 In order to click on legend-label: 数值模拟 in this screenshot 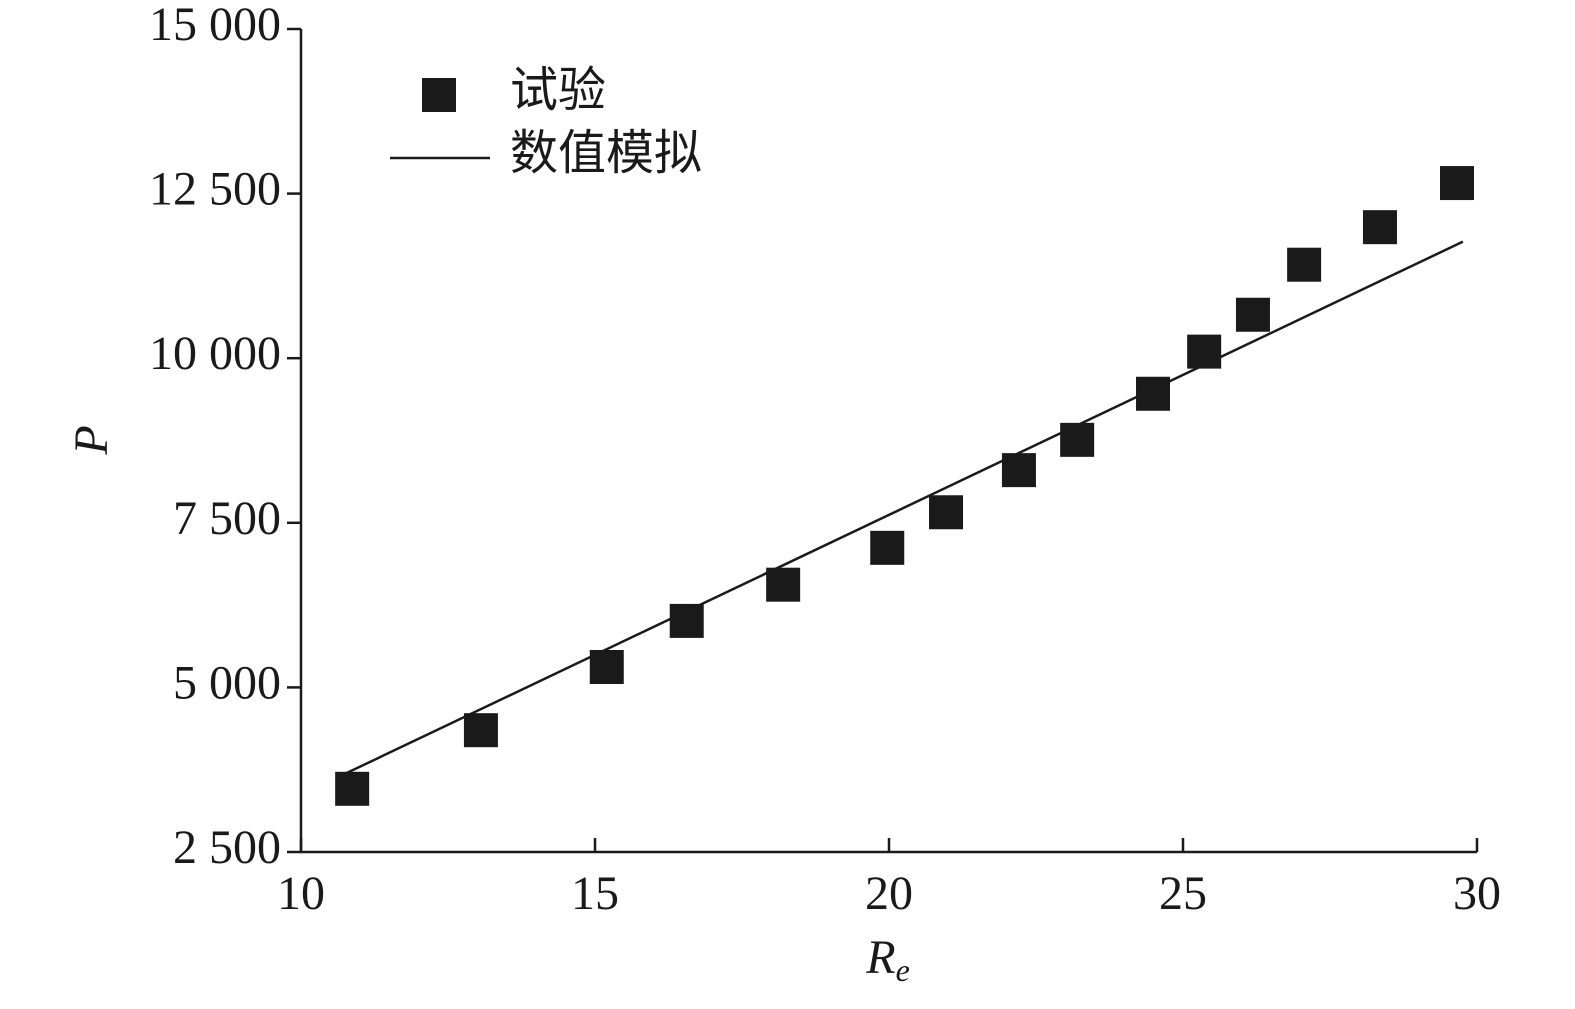, I will do `click(606, 153)`.